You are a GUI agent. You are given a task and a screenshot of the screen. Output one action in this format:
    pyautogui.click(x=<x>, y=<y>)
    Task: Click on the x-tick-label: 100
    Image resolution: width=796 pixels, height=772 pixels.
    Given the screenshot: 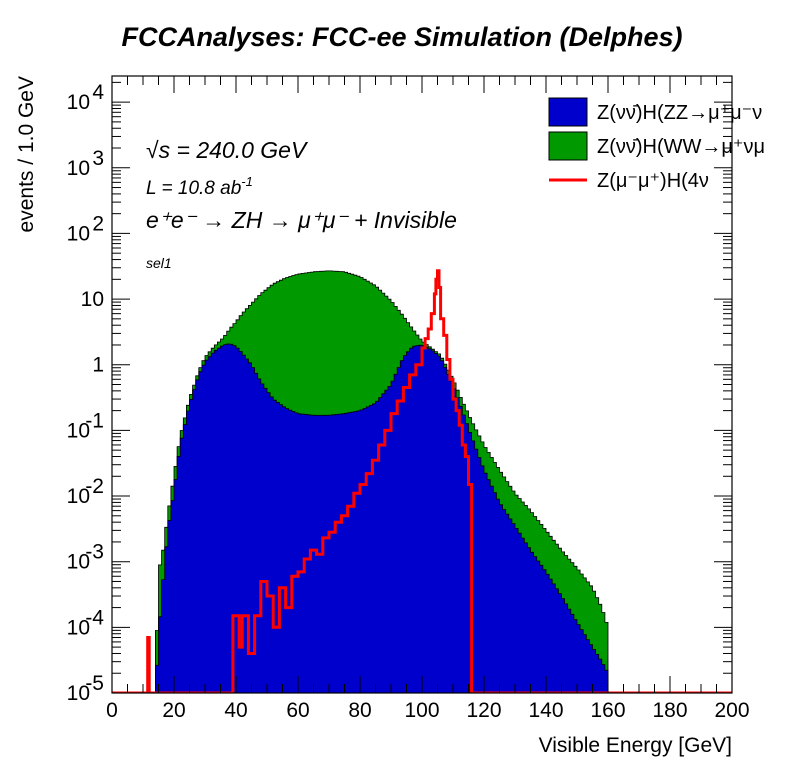 What is the action you would take?
    pyautogui.click(x=421, y=710)
    